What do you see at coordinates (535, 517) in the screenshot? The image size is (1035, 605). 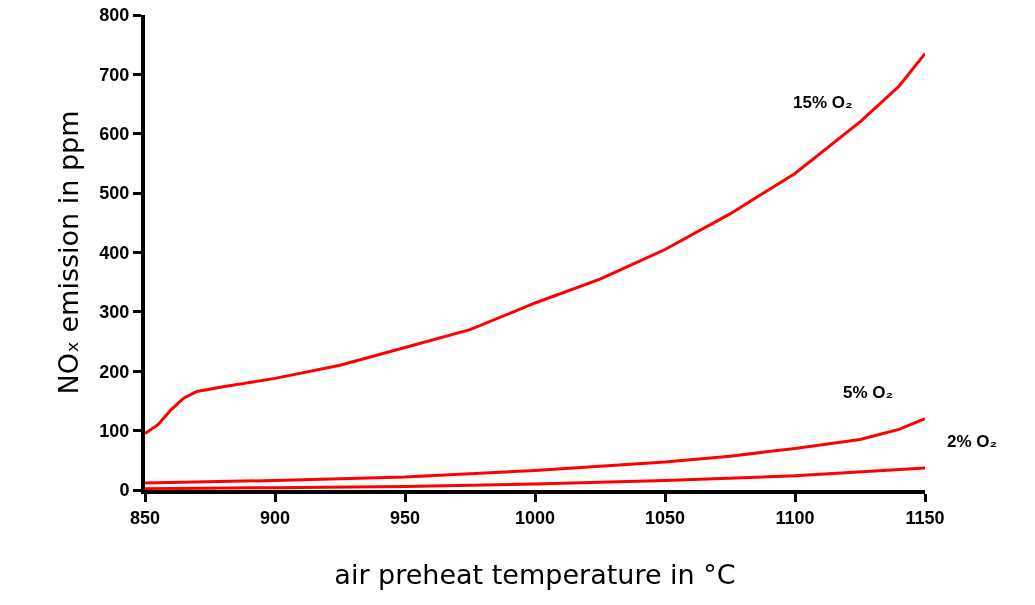 I see `x-tick-label: 1000` at bounding box center [535, 517].